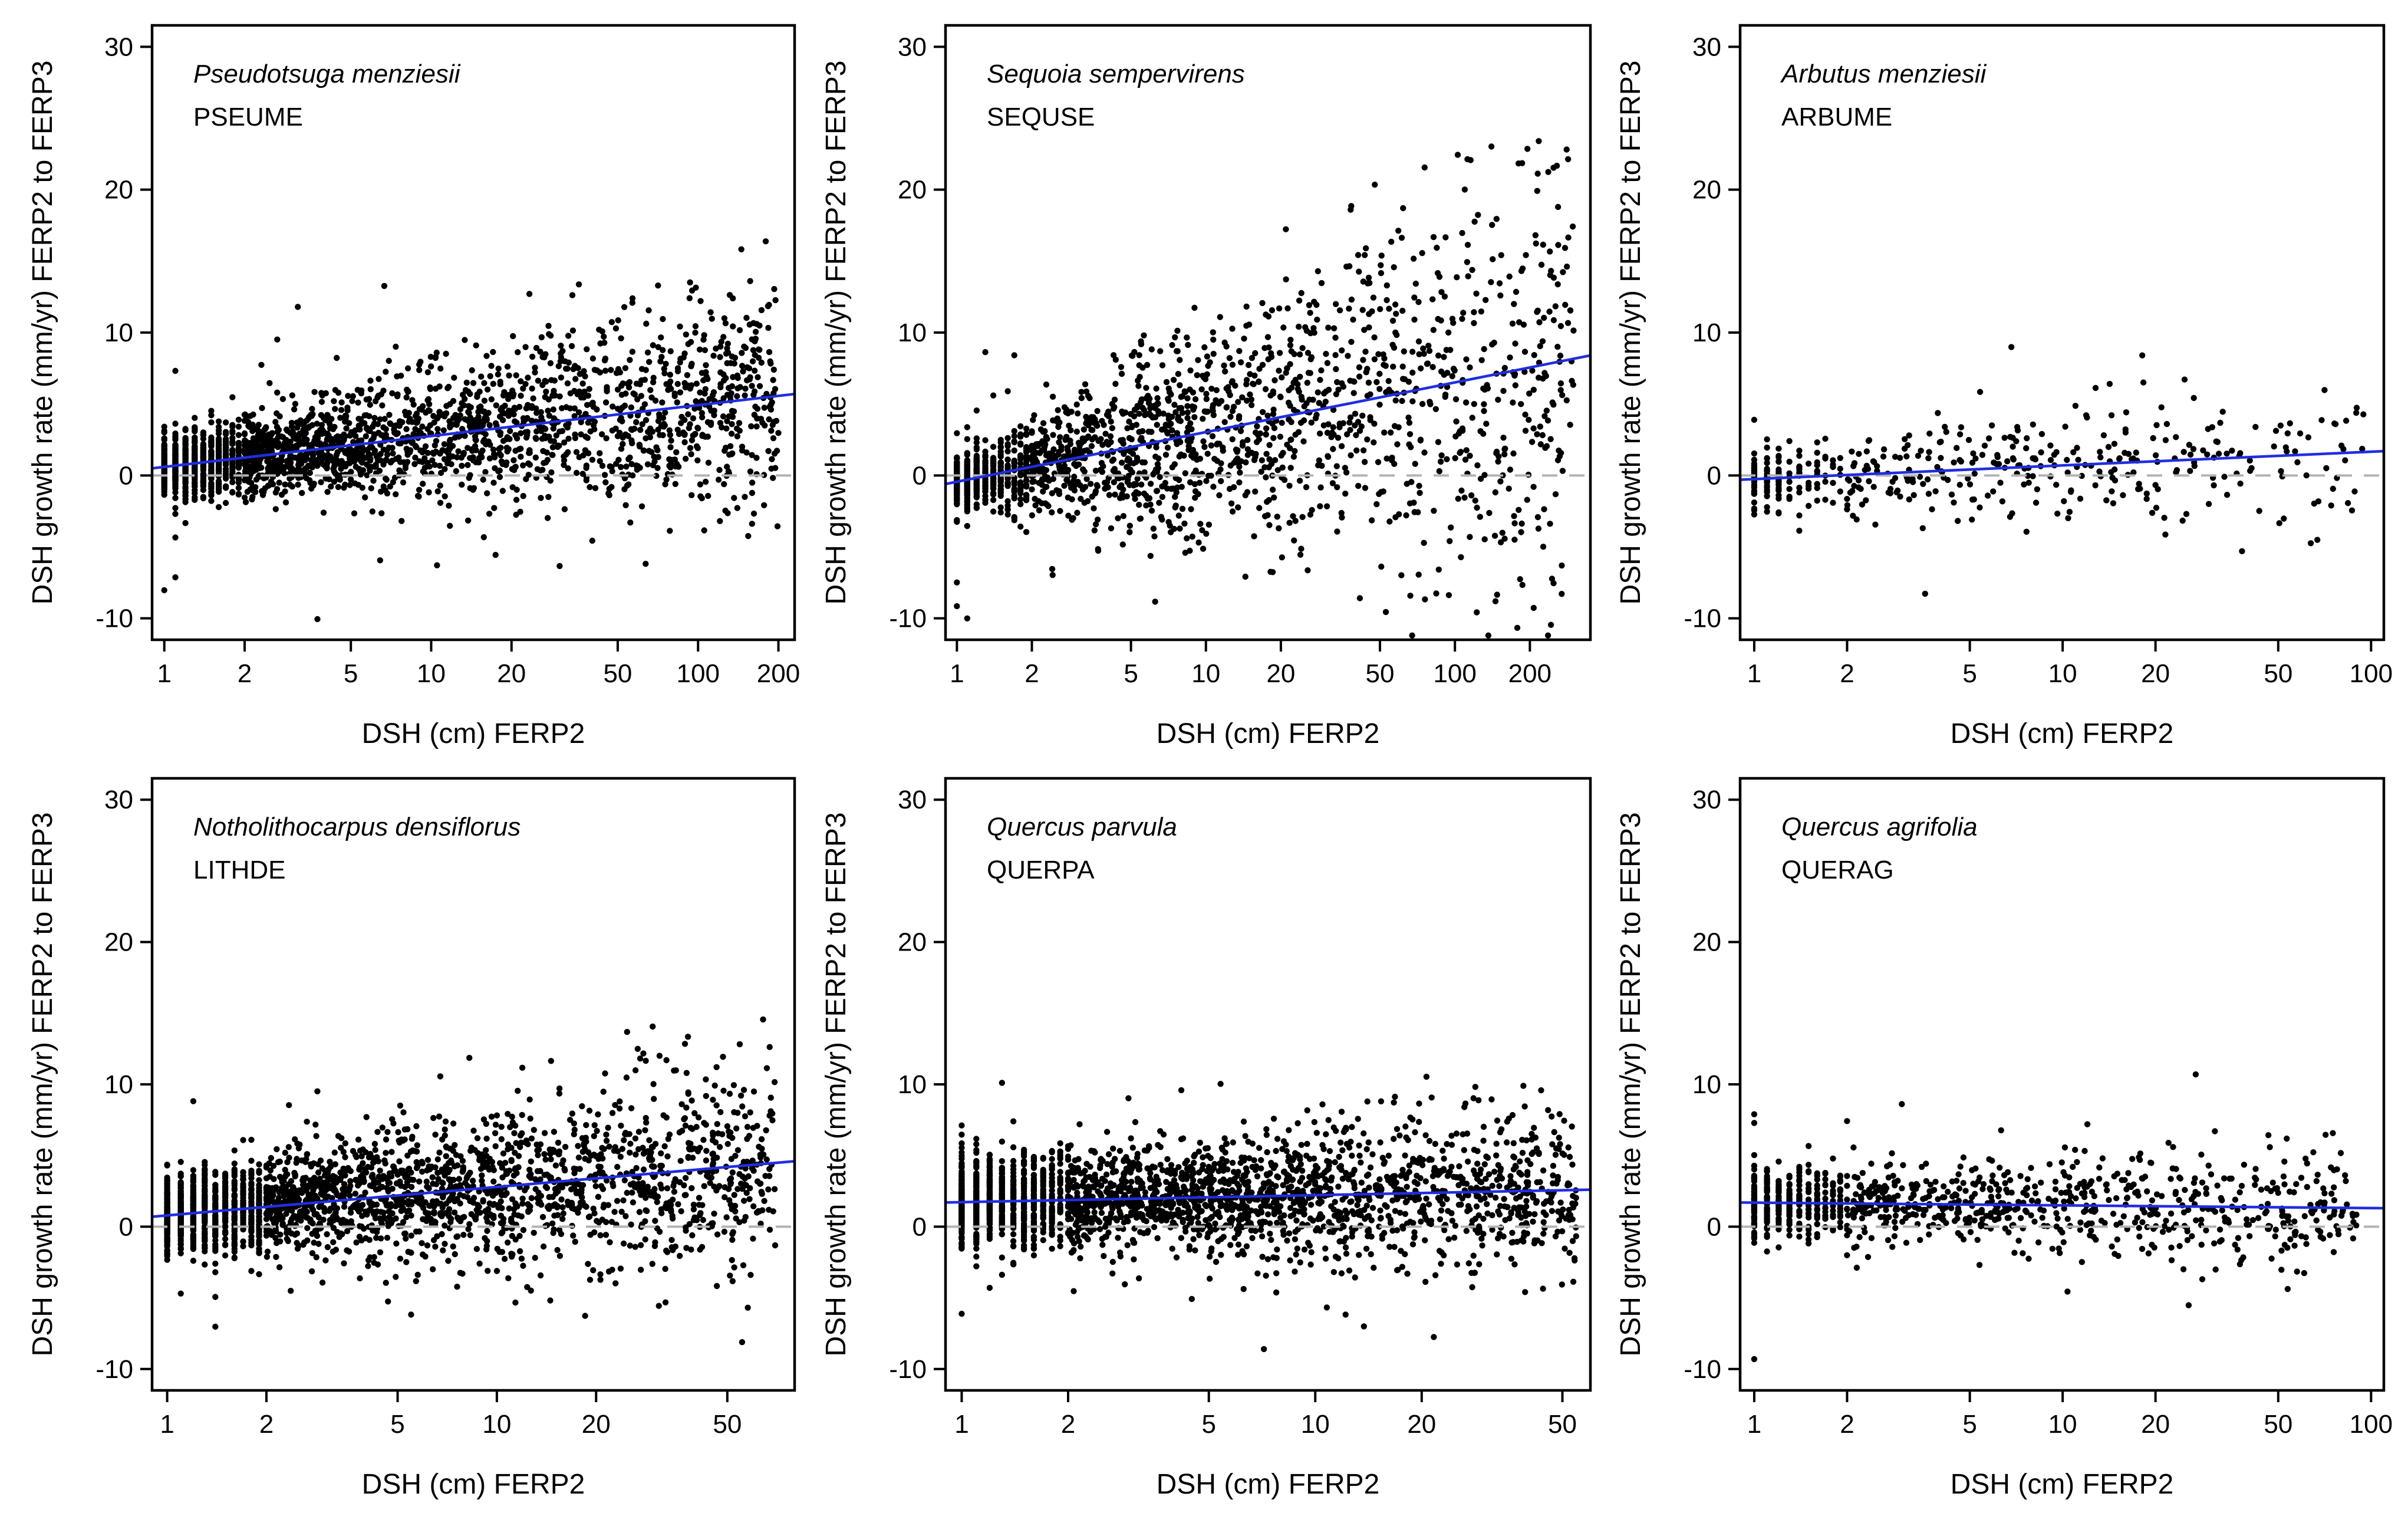  What do you see at coordinates (126, 475) in the screenshot?
I see `y-tick-label: 0` at bounding box center [126, 475].